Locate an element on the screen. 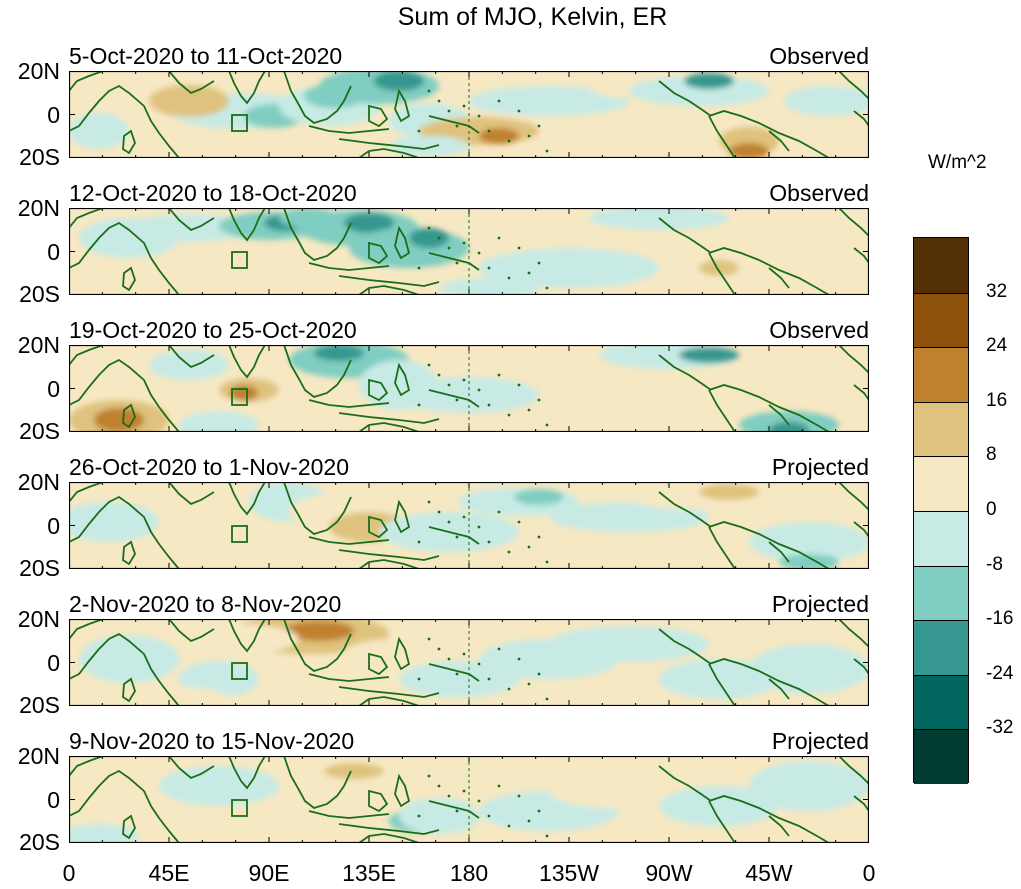 Image resolution: width=1021 pixels, height=889 pixels. longitude-label: 0 is located at coordinates (869, 873).